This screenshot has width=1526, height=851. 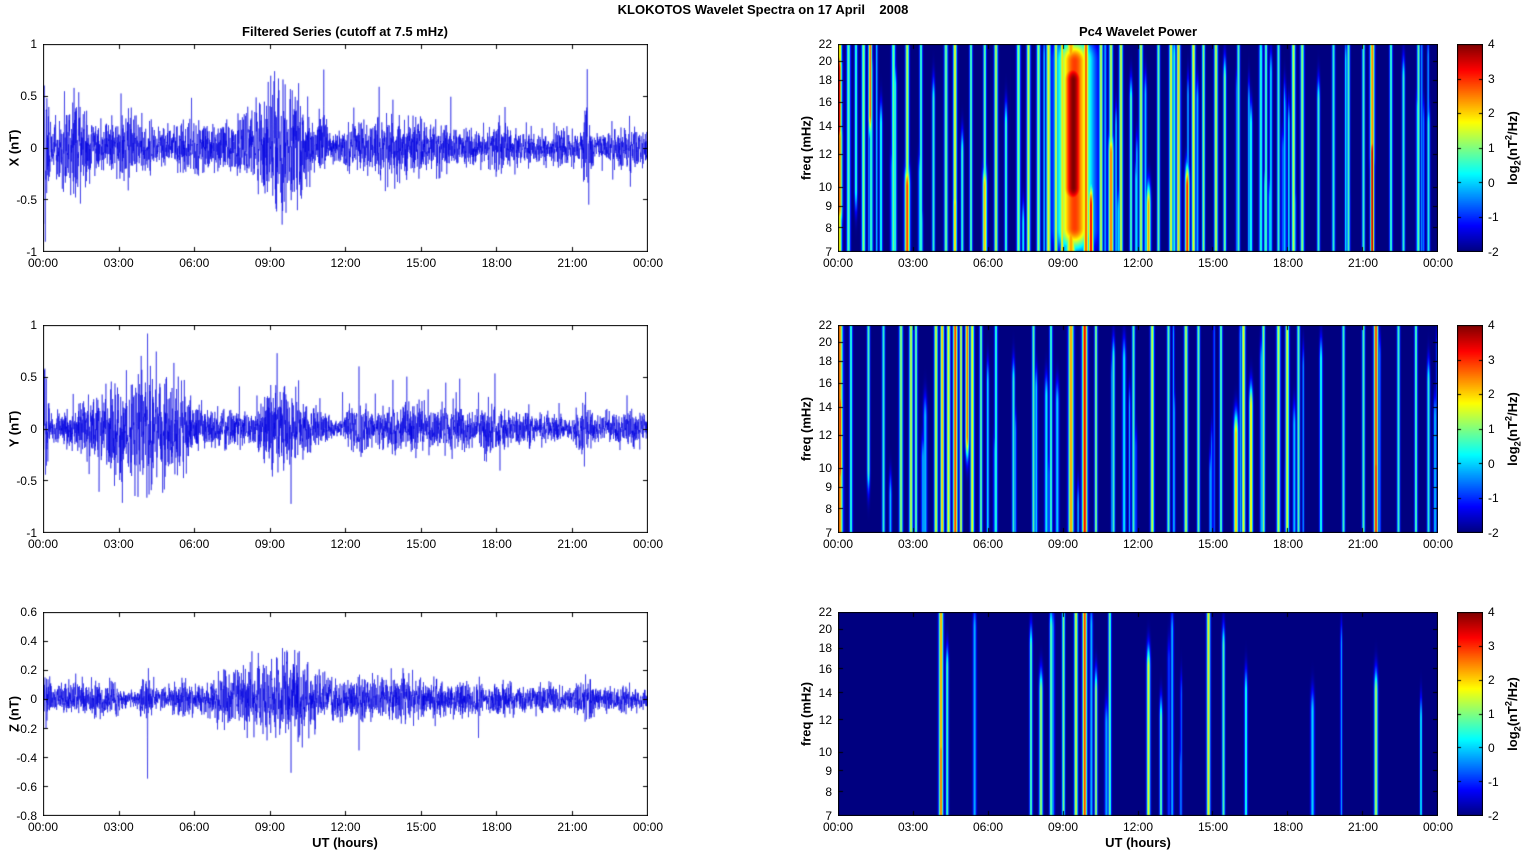 I want to click on colorbar-tick-label: 4, so click(x=1491, y=44).